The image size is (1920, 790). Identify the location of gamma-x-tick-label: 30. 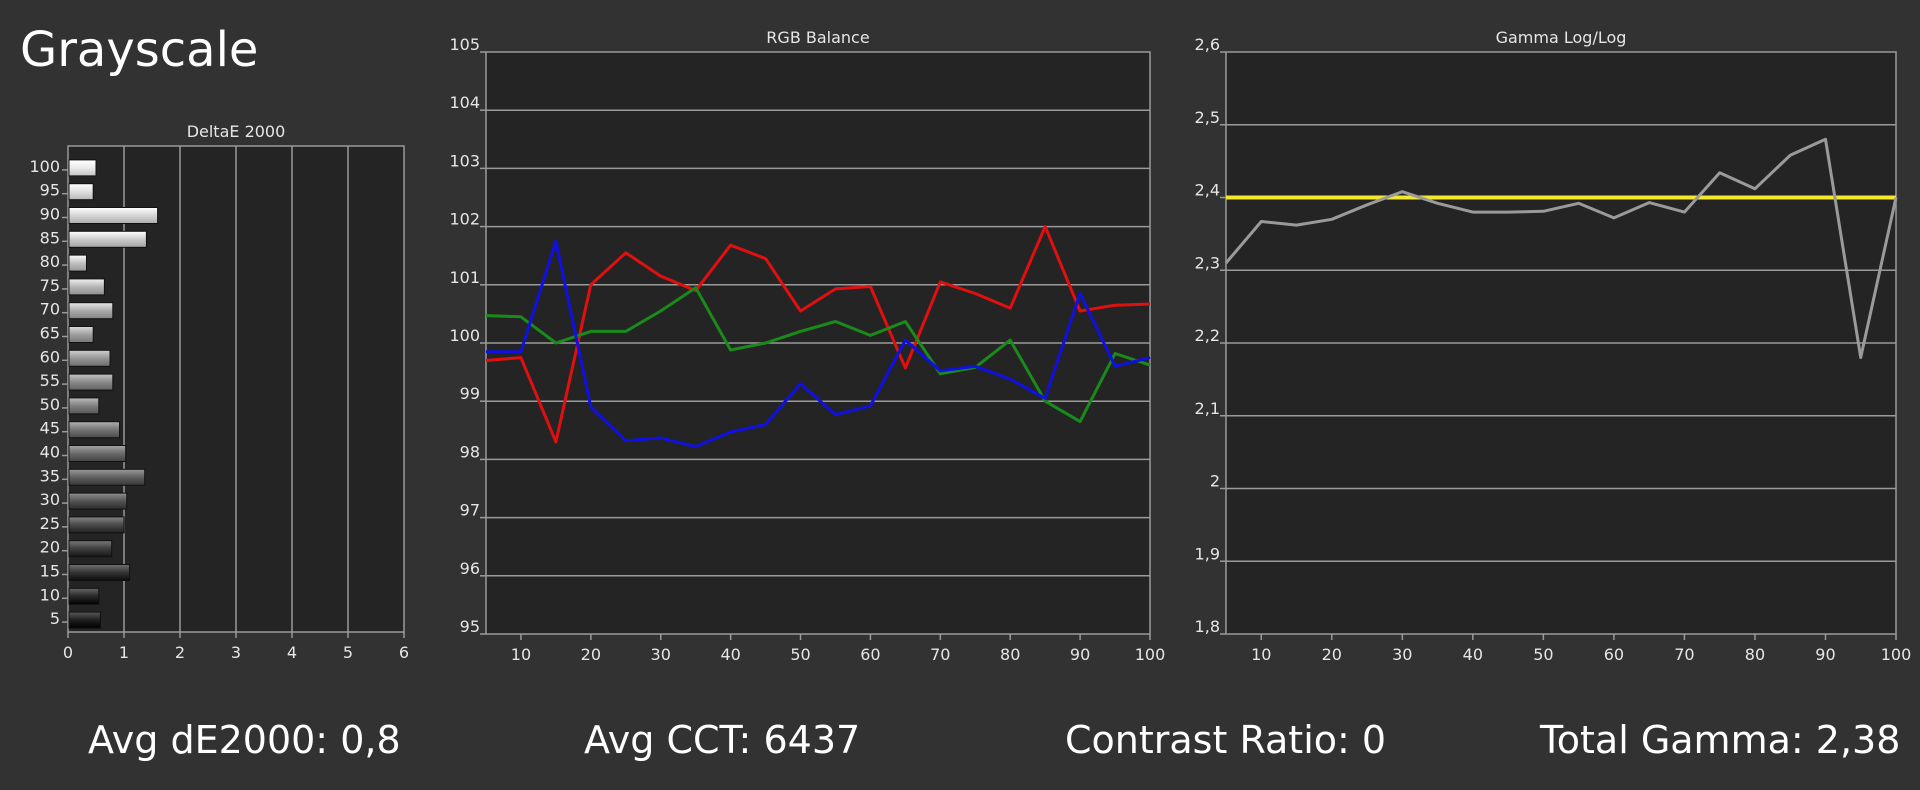
(1402, 654).